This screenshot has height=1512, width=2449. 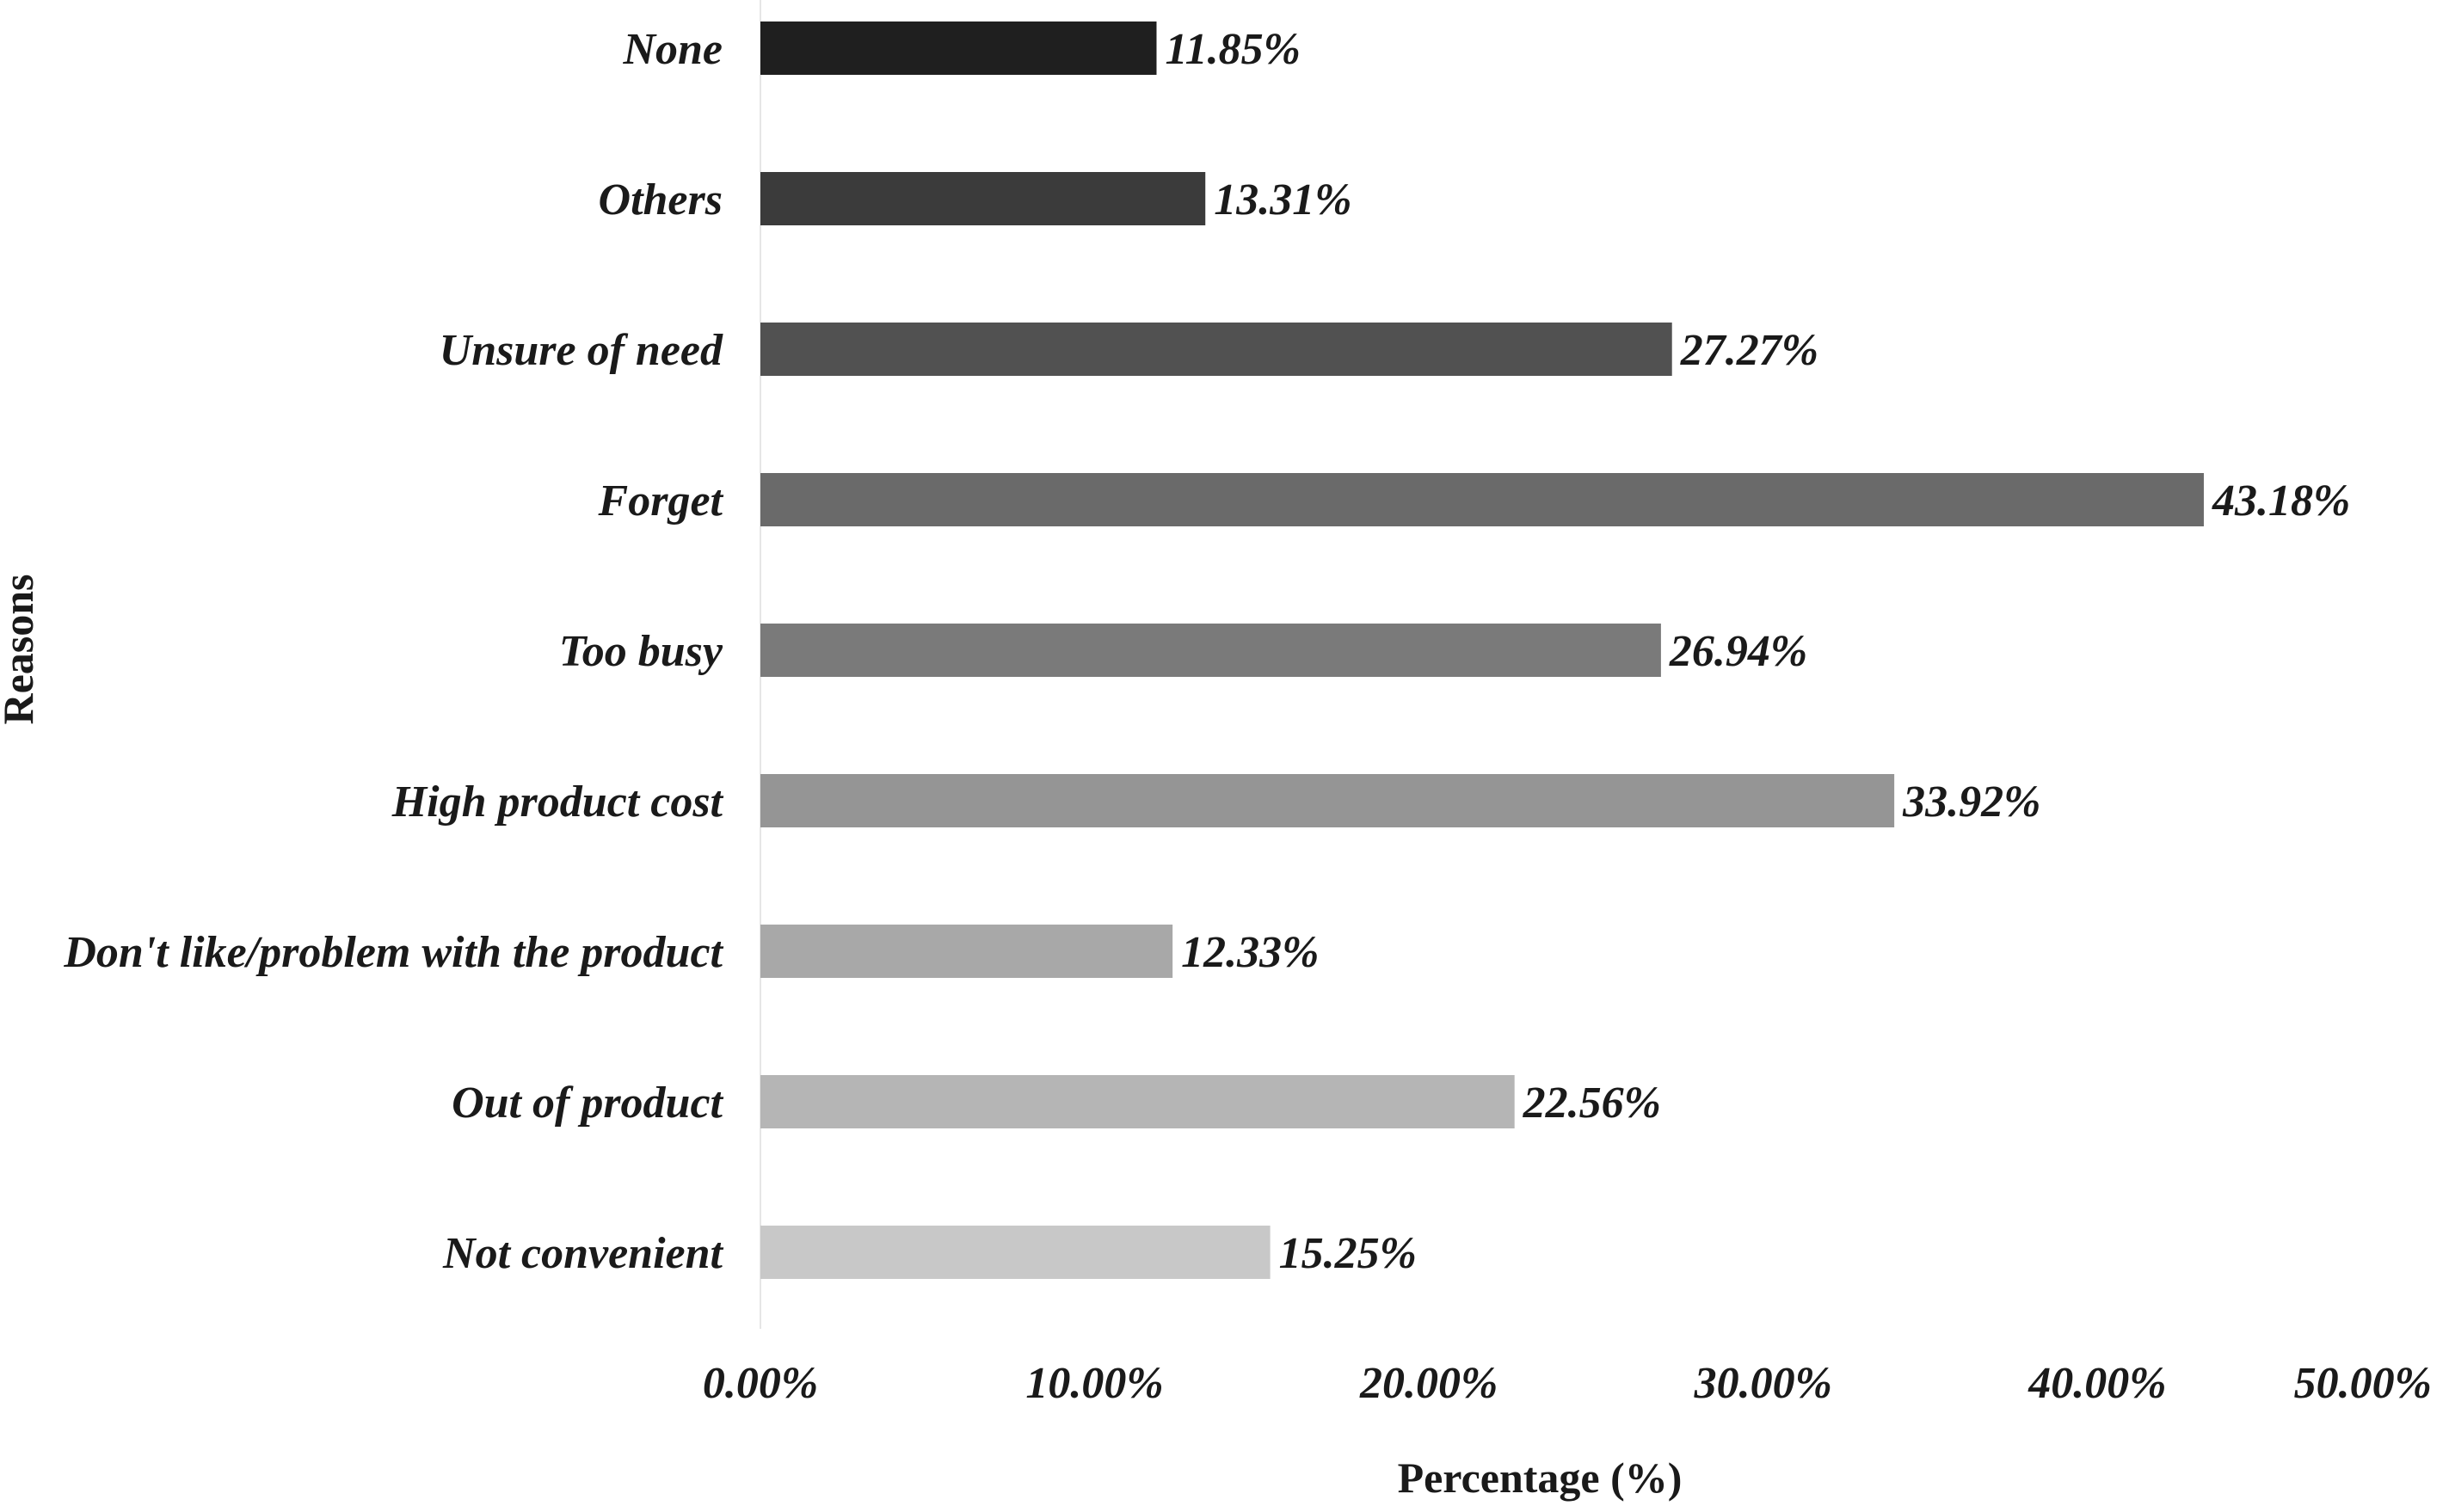 What do you see at coordinates (1428, 1384) in the screenshot?
I see `x-tick-label: 20.00%` at bounding box center [1428, 1384].